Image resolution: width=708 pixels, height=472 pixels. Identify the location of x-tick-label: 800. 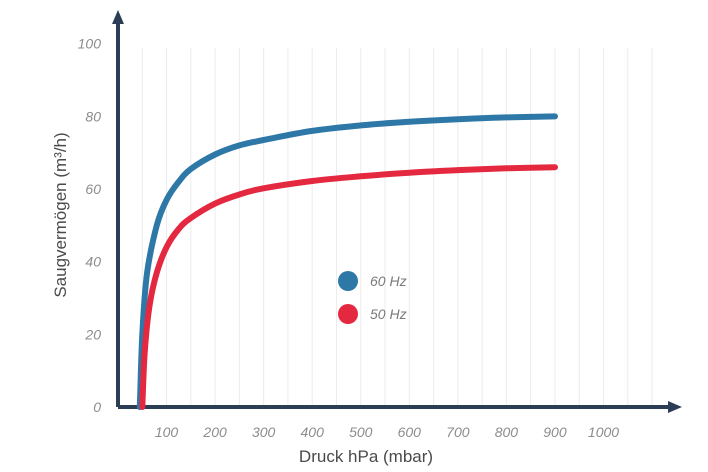
(507, 432).